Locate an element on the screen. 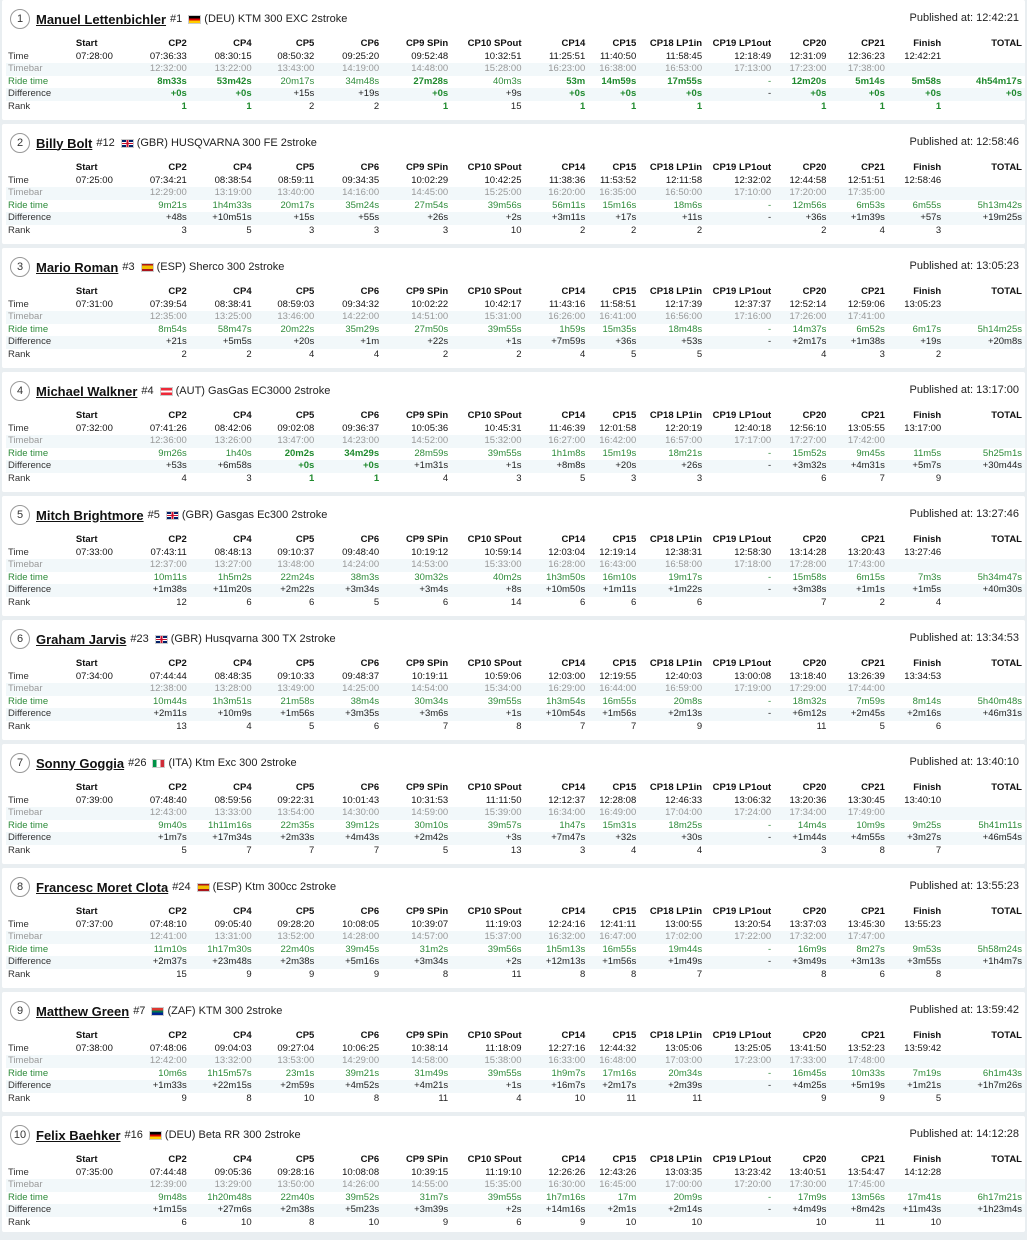 The image size is (1027, 1240). time-cell: 07:48:40 is located at coordinates (168, 800).